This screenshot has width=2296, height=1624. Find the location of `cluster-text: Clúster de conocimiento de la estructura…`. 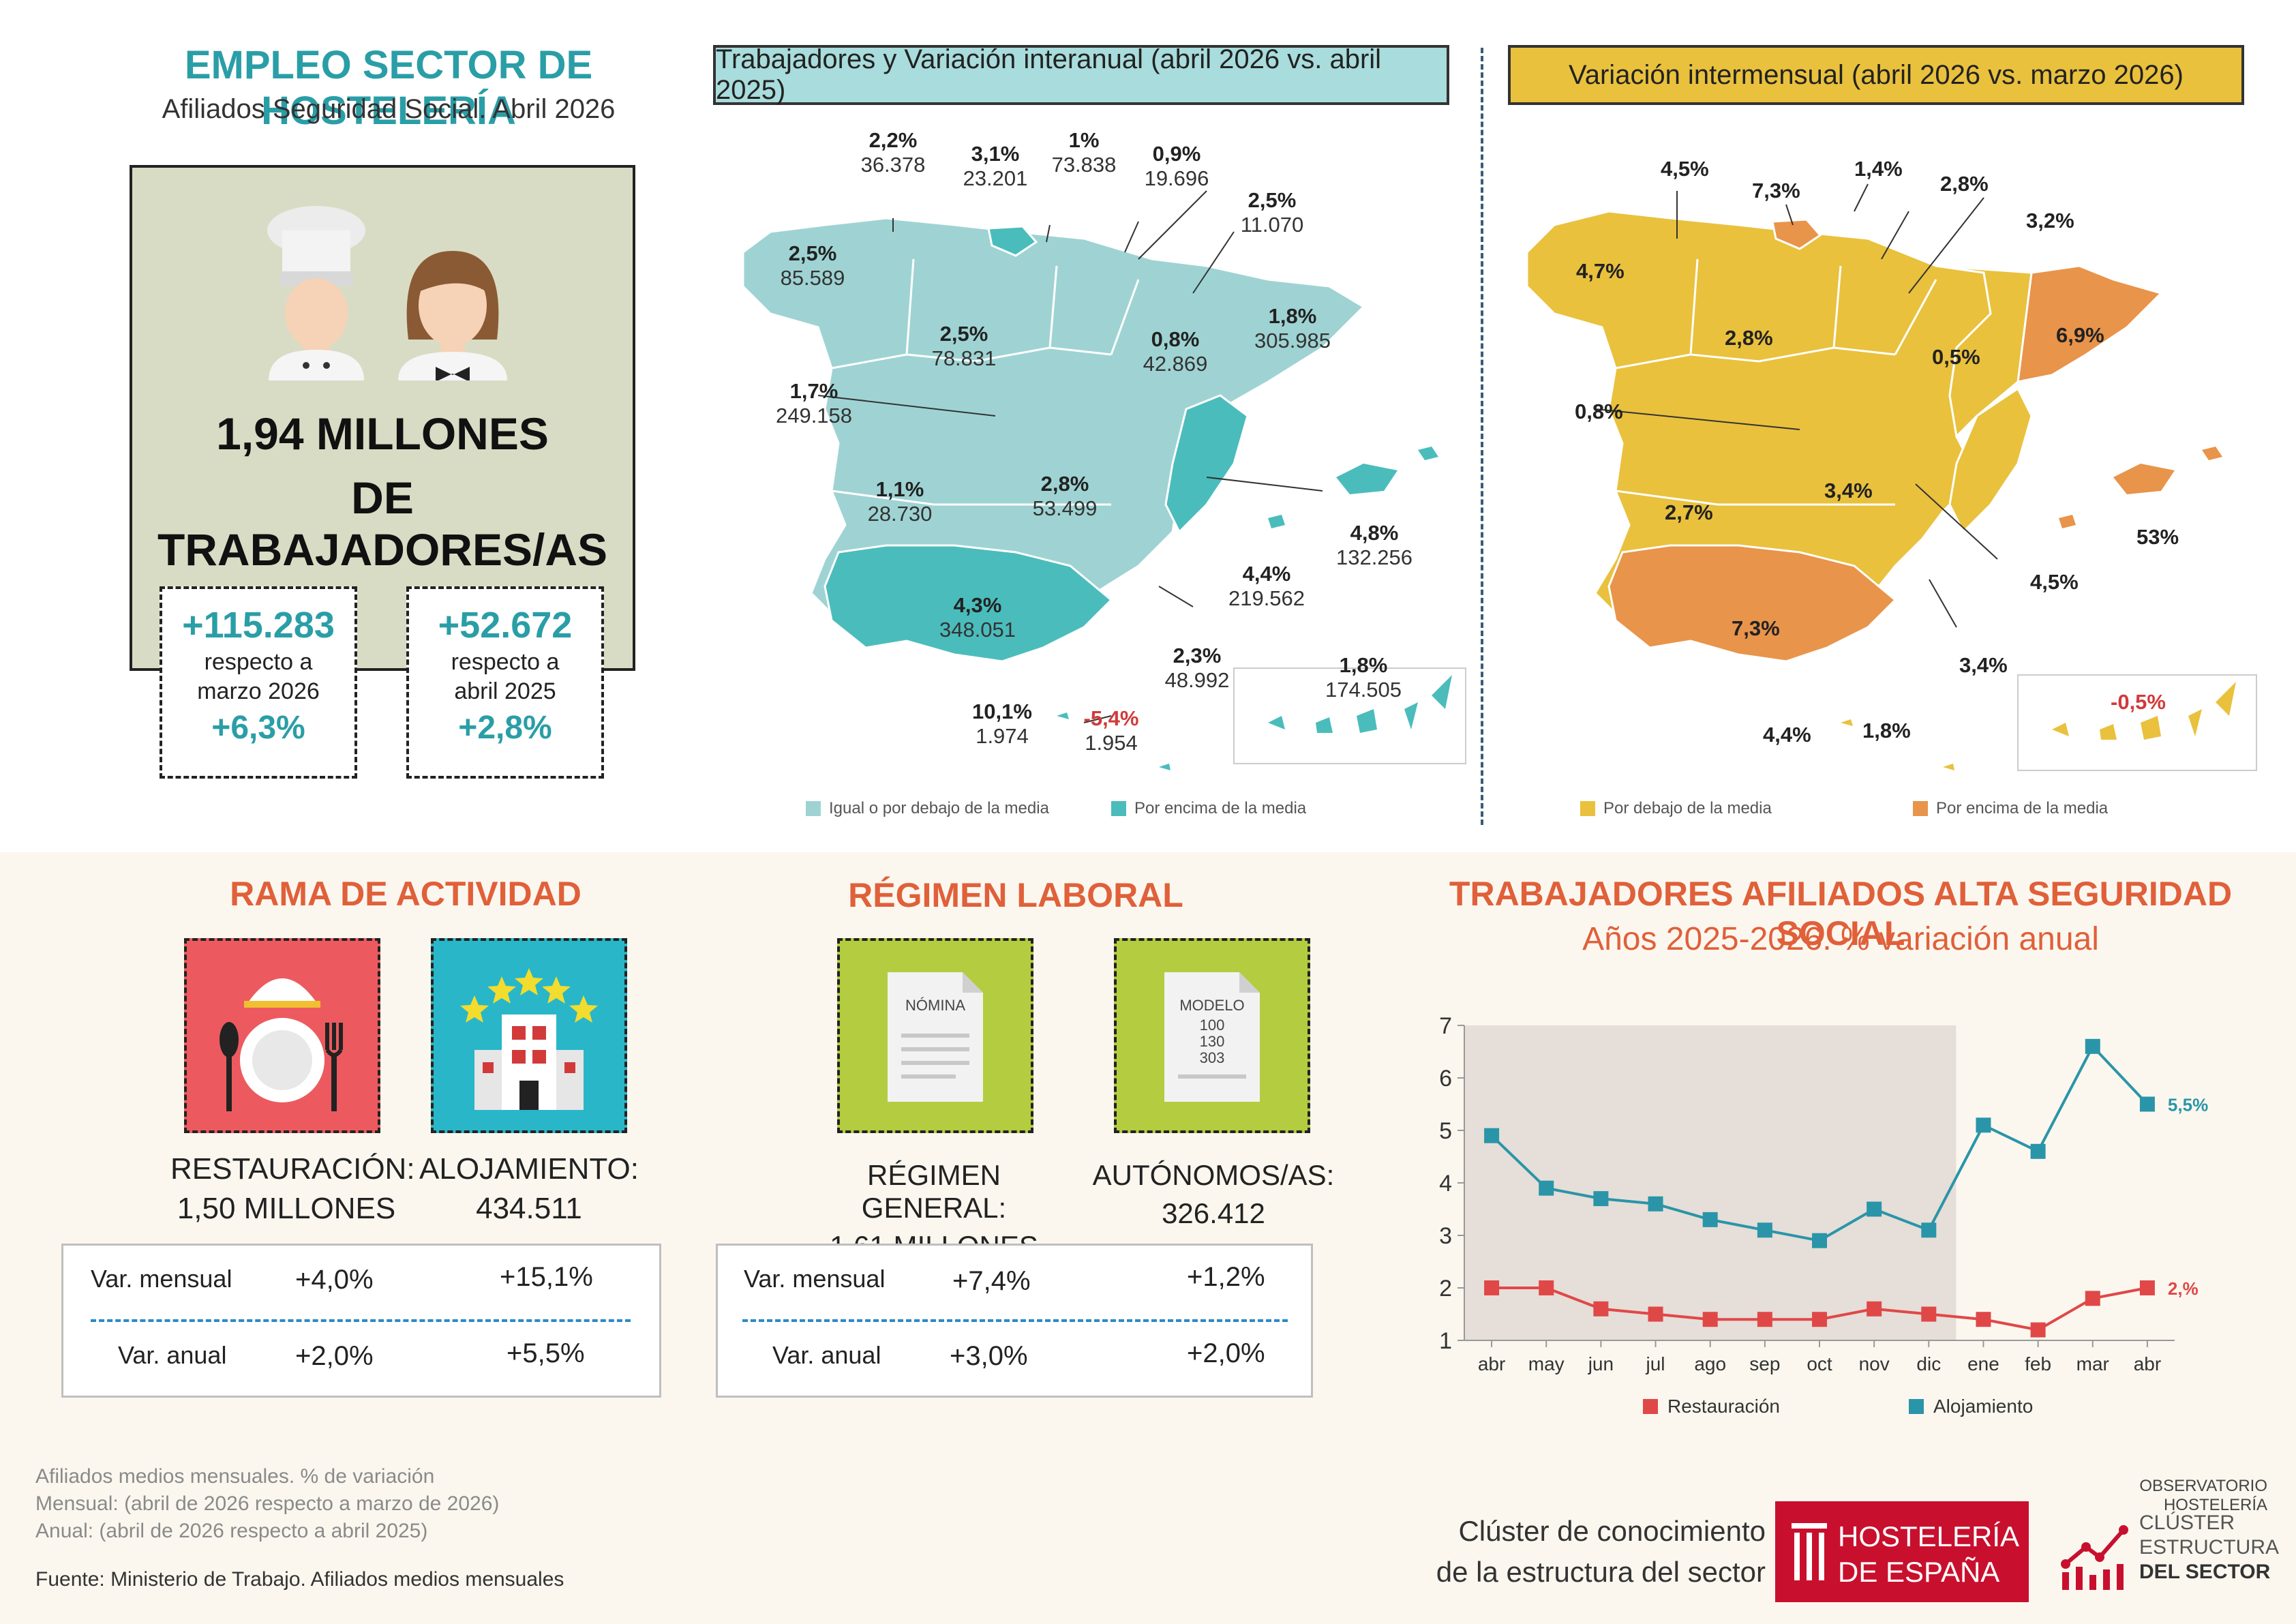

cluster-text: Clúster de conocimiento de la estructura… is located at coordinates (1601, 1551).